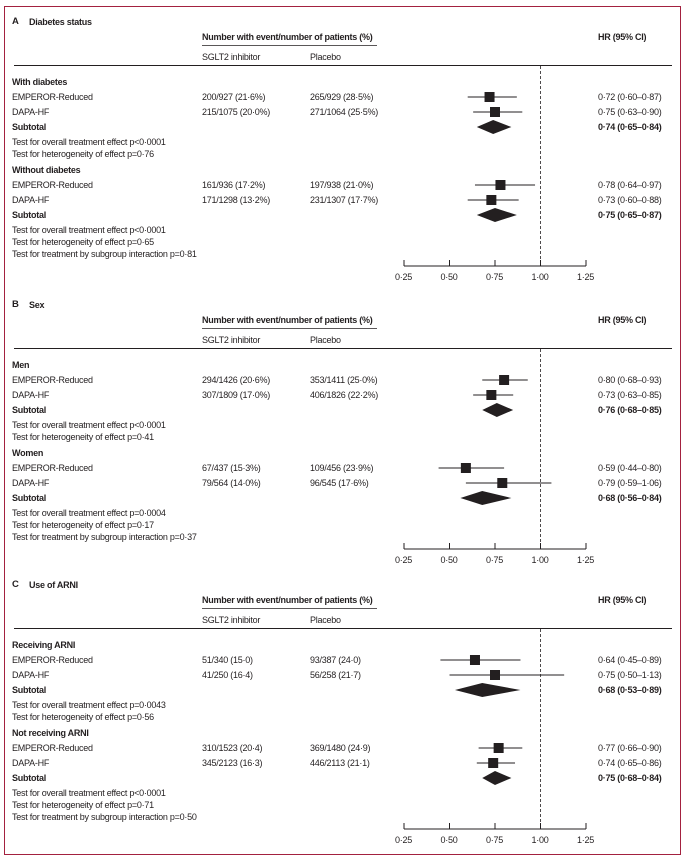  Describe the element at coordinates (231, 468) in the screenshot. I see `sglt2-events: 67/437 (15·3%)` at that location.